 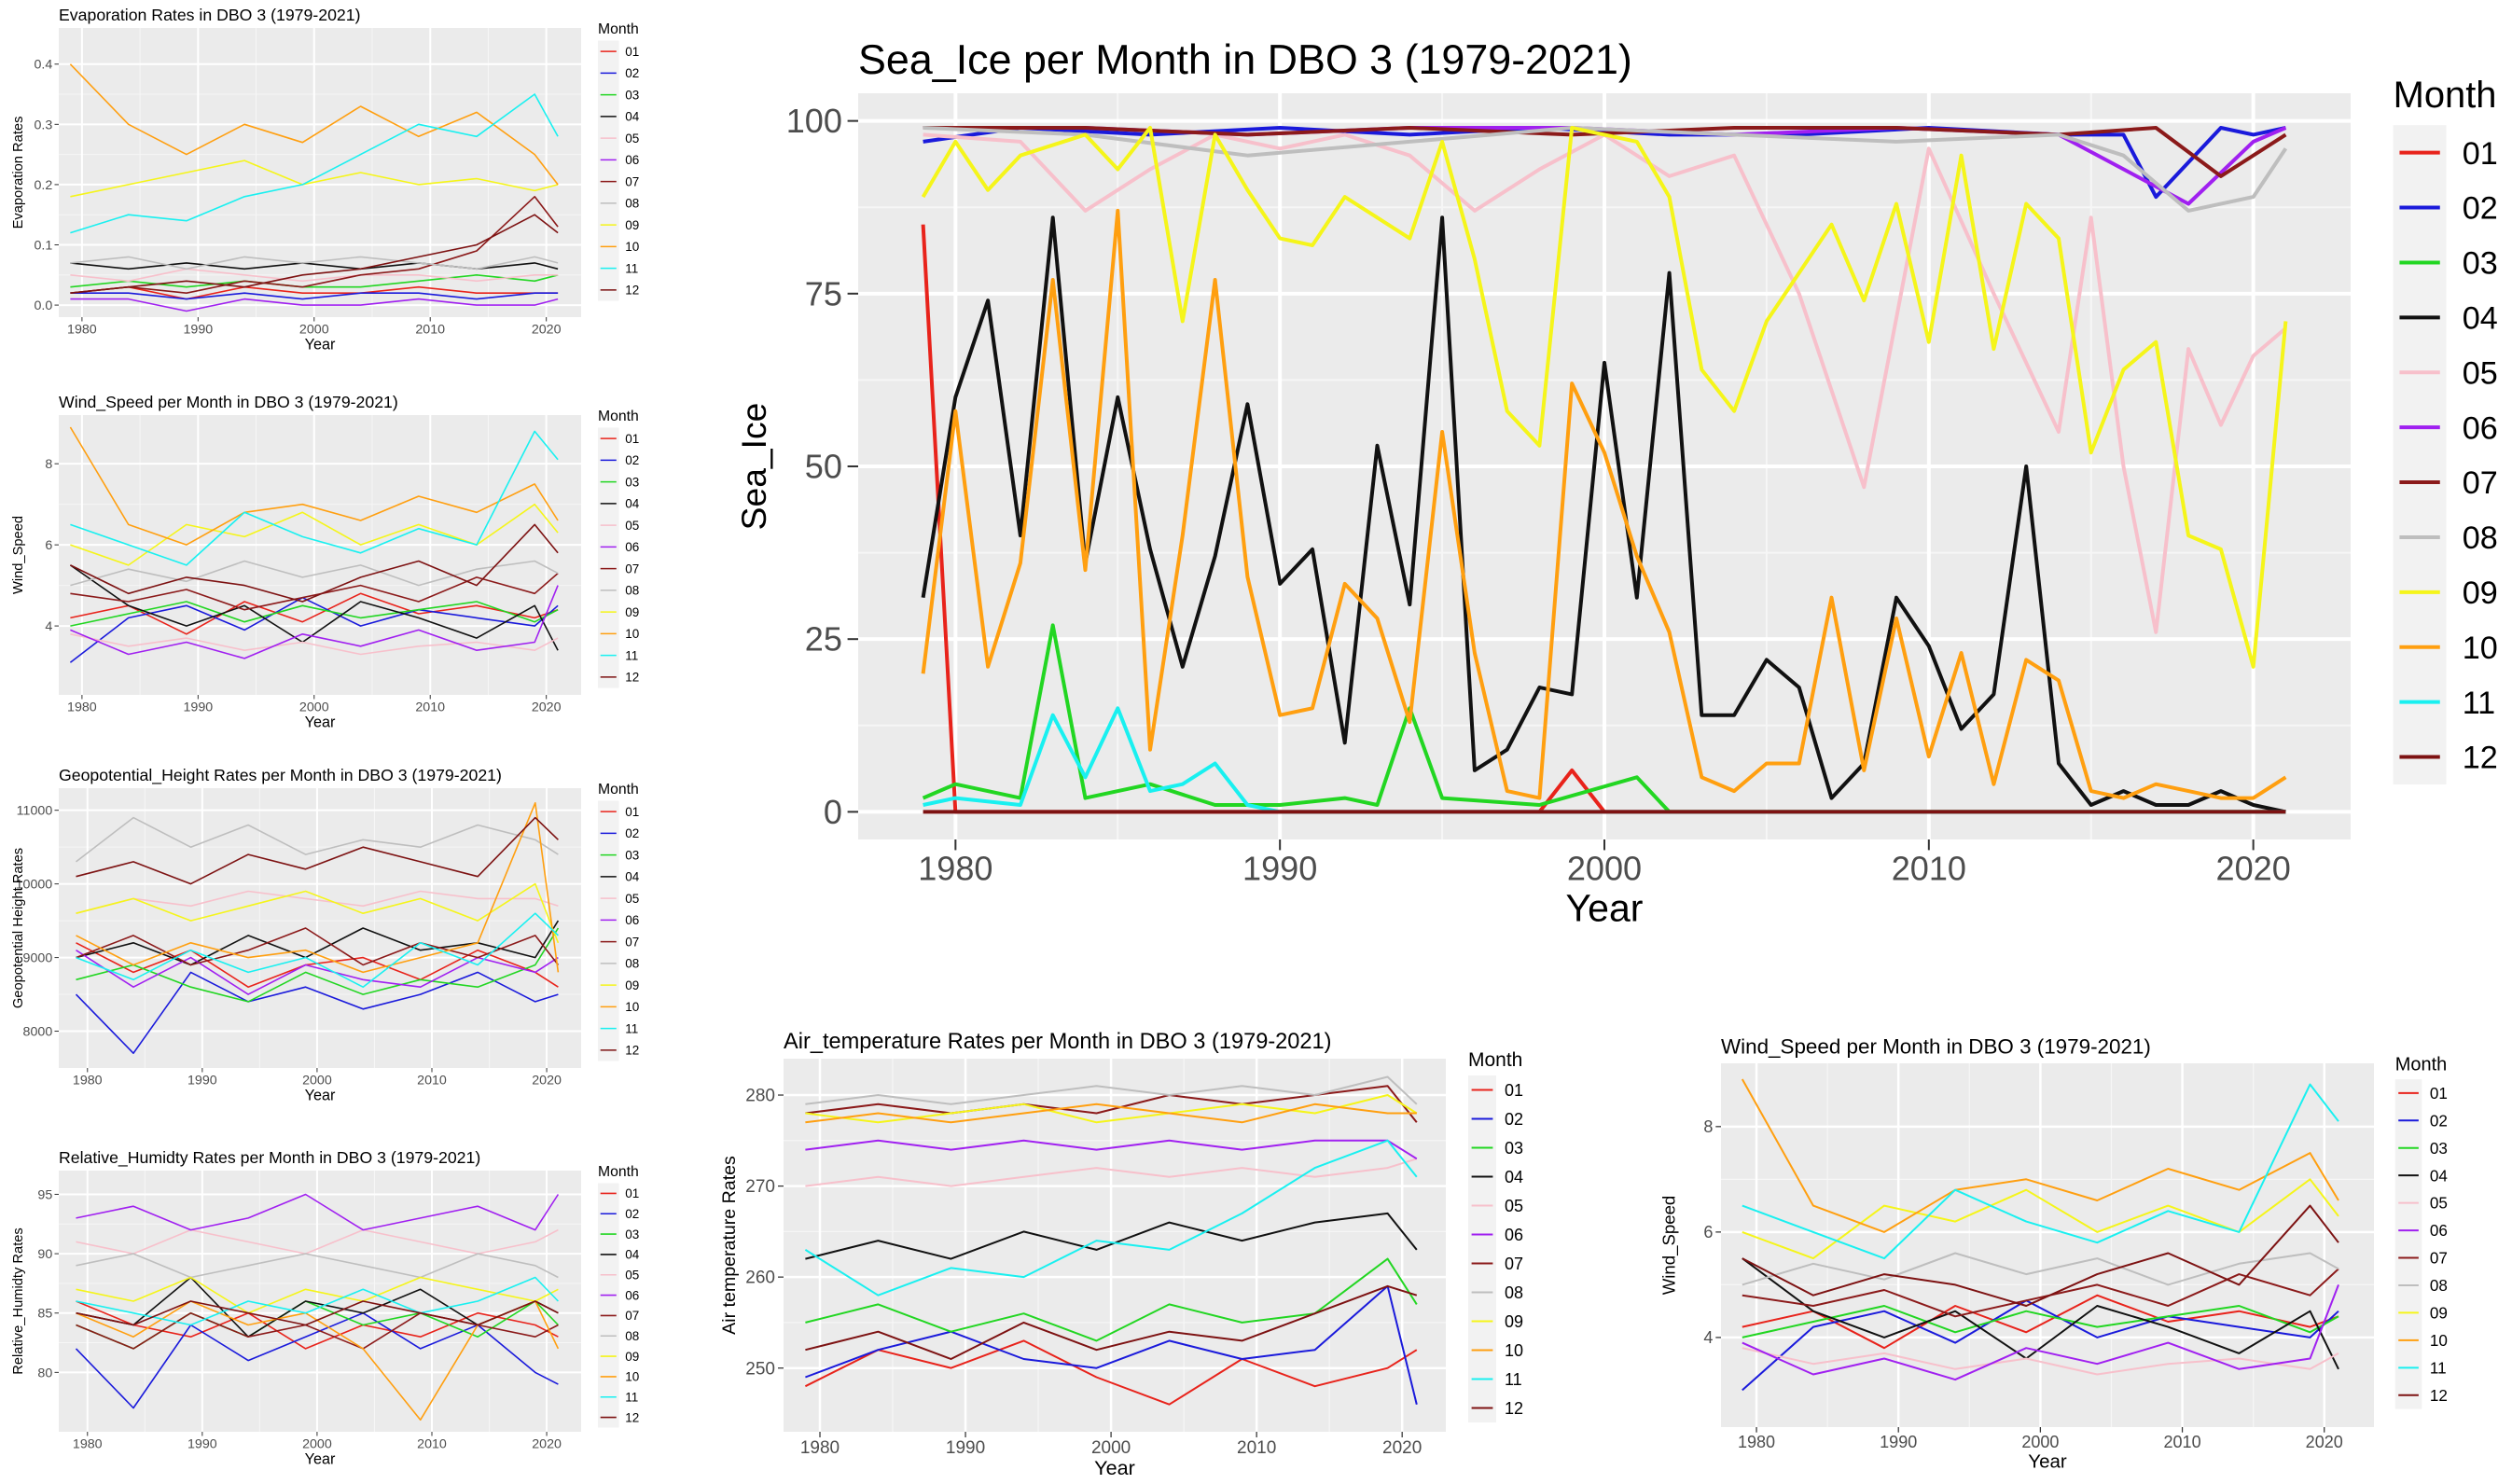 I want to click on y-axis-label: Relative_Humidty Rates, so click(x=19, y=1301).